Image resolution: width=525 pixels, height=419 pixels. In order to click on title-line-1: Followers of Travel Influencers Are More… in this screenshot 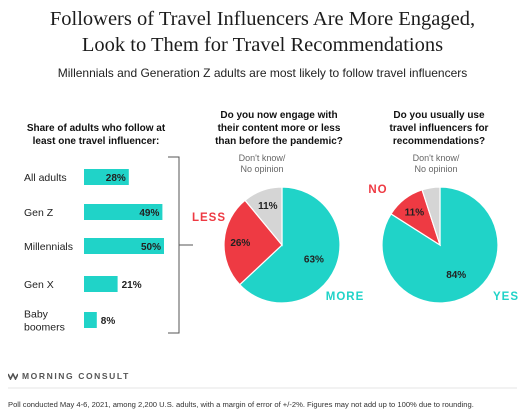, I will do `click(262, 19)`.